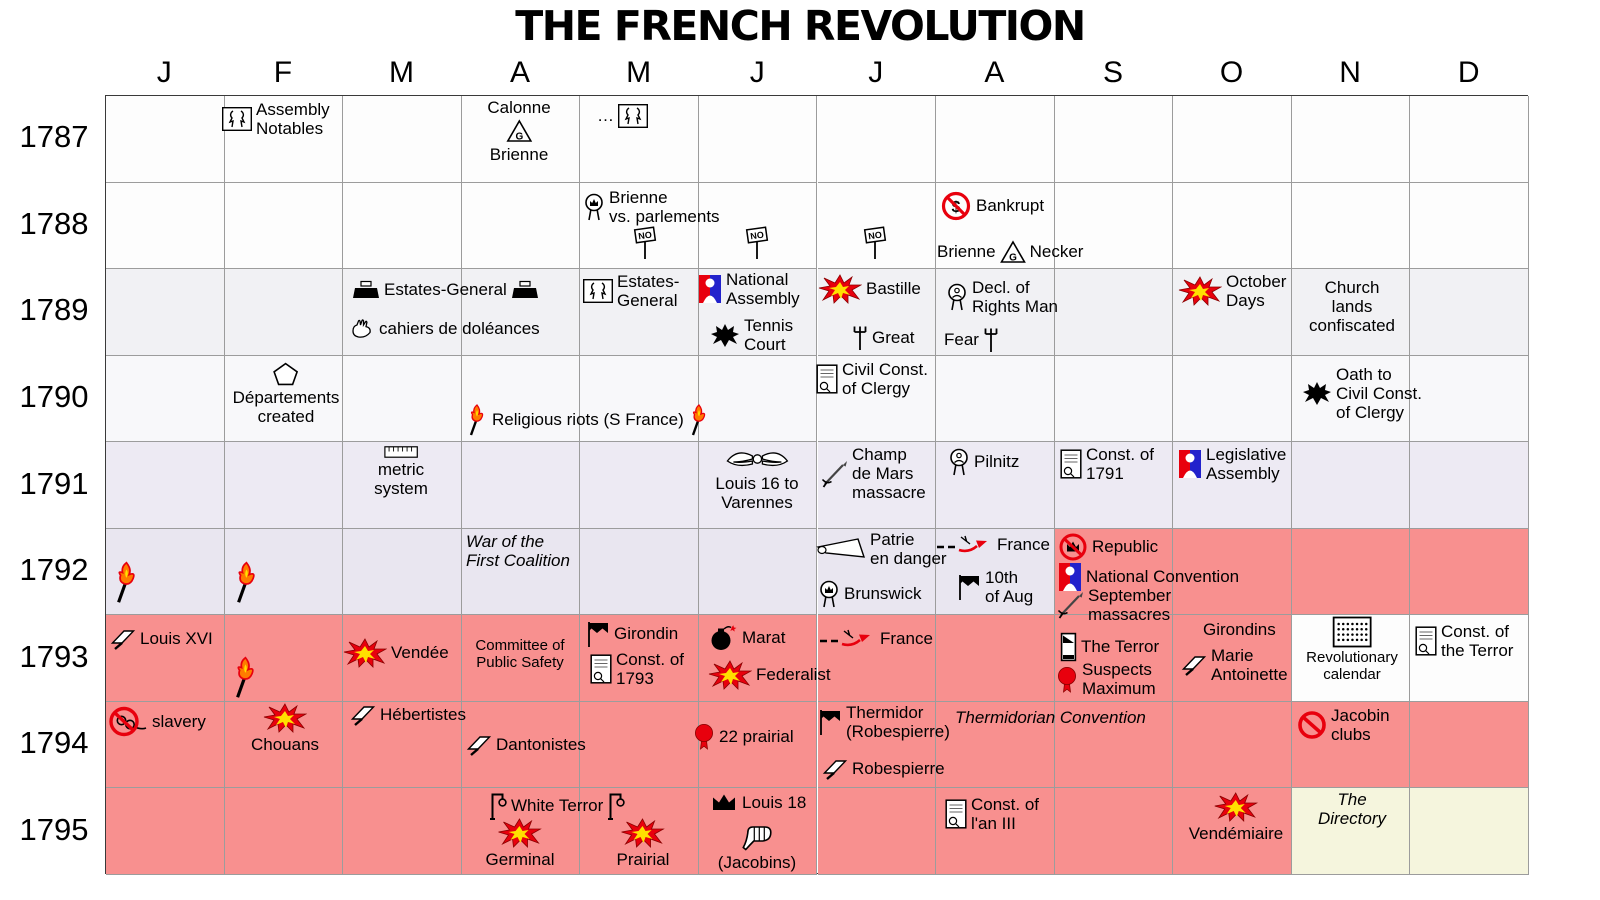 This screenshot has height=900, width=1600. Describe the element at coordinates (1350, 72) in the screenshot. I see `month-label-11: N` at that location.